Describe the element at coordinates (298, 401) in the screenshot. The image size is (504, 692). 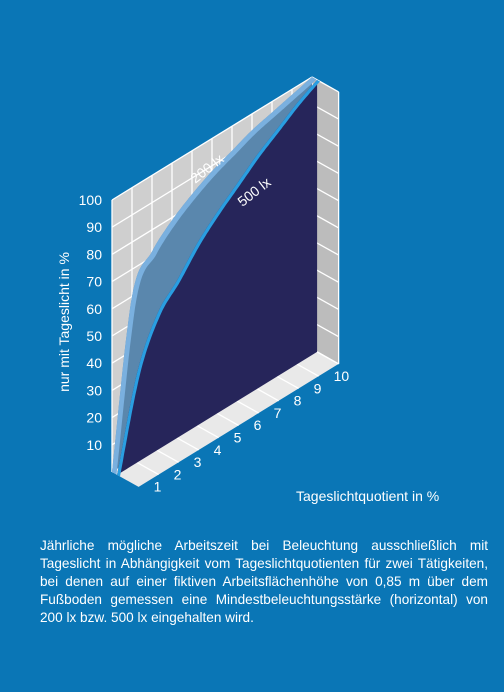
I see `x-tick-label: 8` at that location.